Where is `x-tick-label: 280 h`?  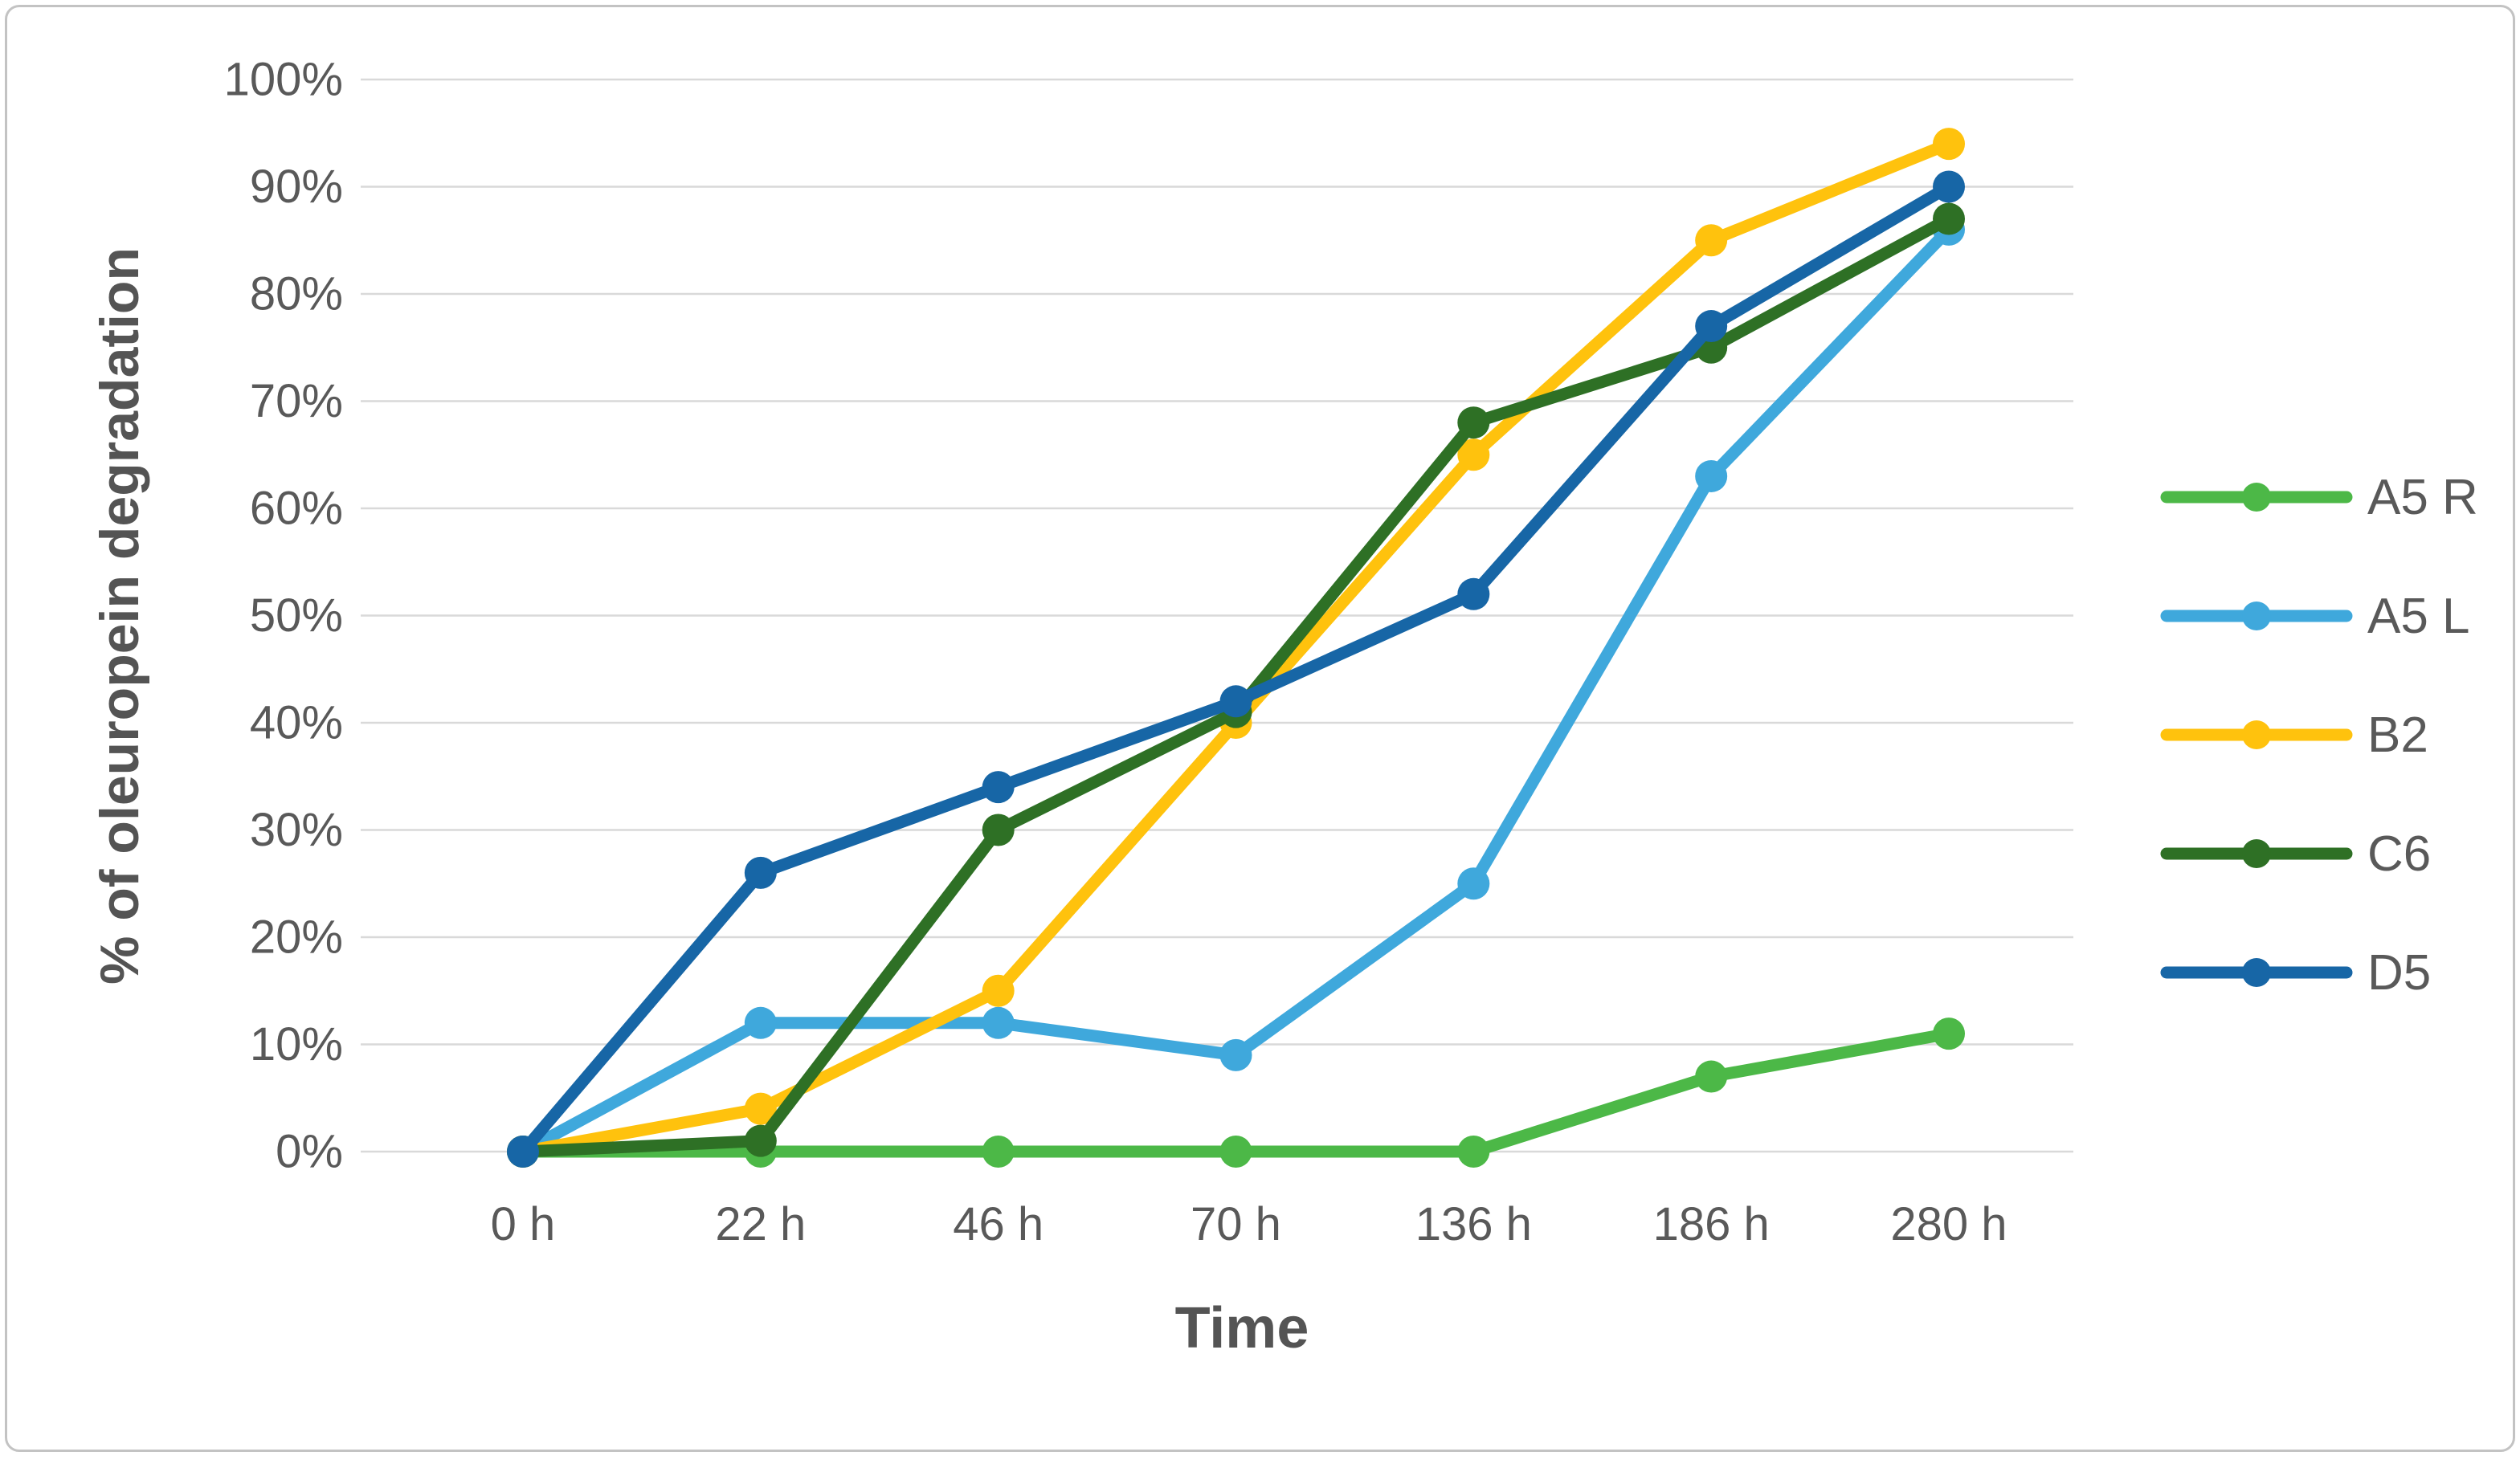
x-tick-label: 280 h is located at coordinates (1948, 1224).